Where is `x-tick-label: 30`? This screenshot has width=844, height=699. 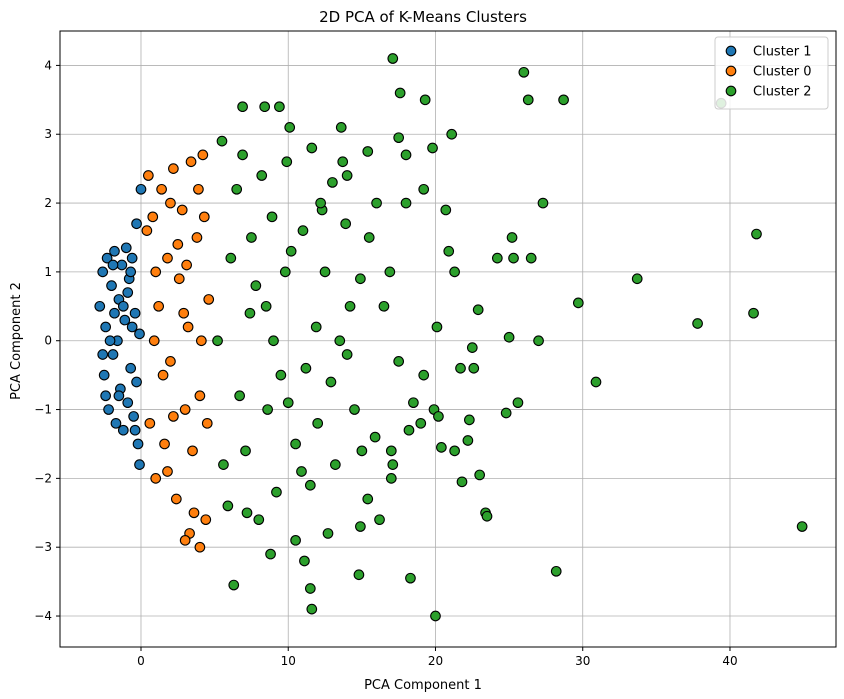
x-tick-label: 30 is located at coordinates (582, 661).